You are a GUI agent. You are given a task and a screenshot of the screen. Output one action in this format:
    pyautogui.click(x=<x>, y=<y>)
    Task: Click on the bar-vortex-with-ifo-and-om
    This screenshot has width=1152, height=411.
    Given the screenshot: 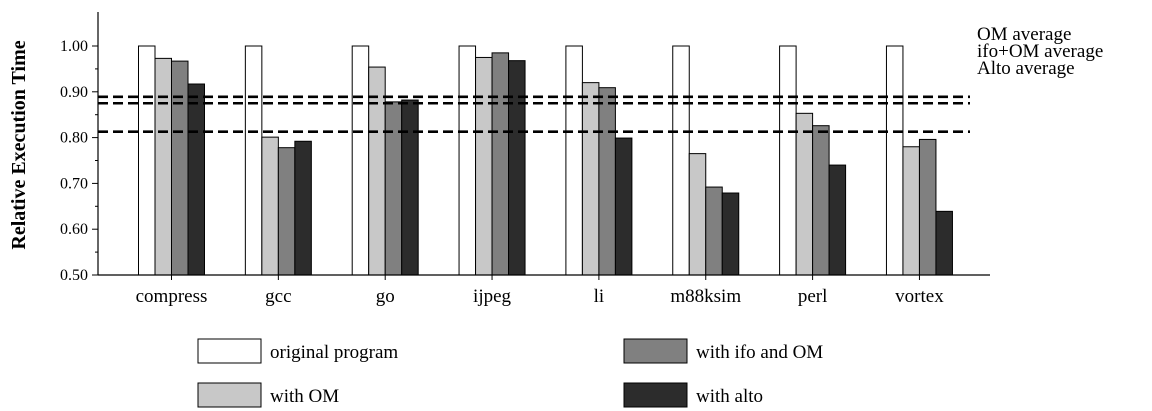 What is the action you would take?
    pyautogui.click(x=927, y=207)
    